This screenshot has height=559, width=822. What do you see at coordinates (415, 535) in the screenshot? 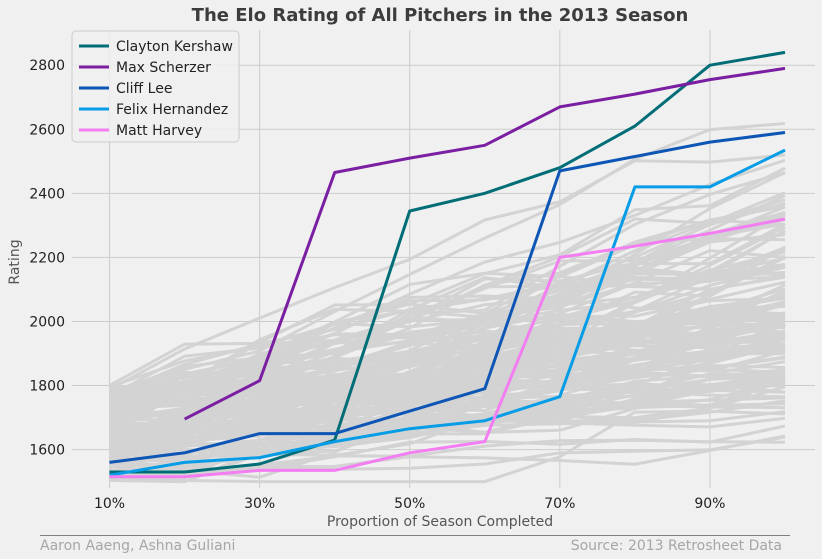
I see `footer-divider` at bounding box center [415, 535].